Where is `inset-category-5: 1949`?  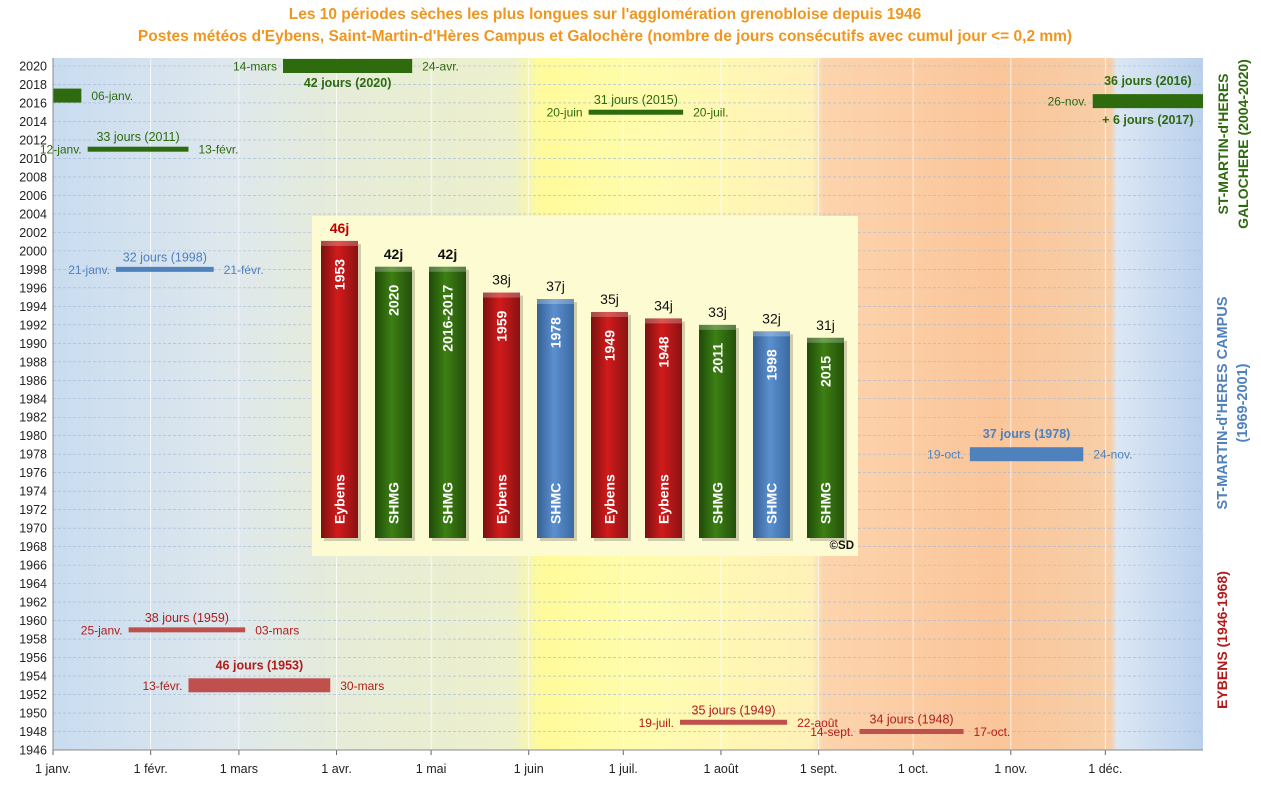 inset-category-5: 1949 is located at coordinates (610, 345).